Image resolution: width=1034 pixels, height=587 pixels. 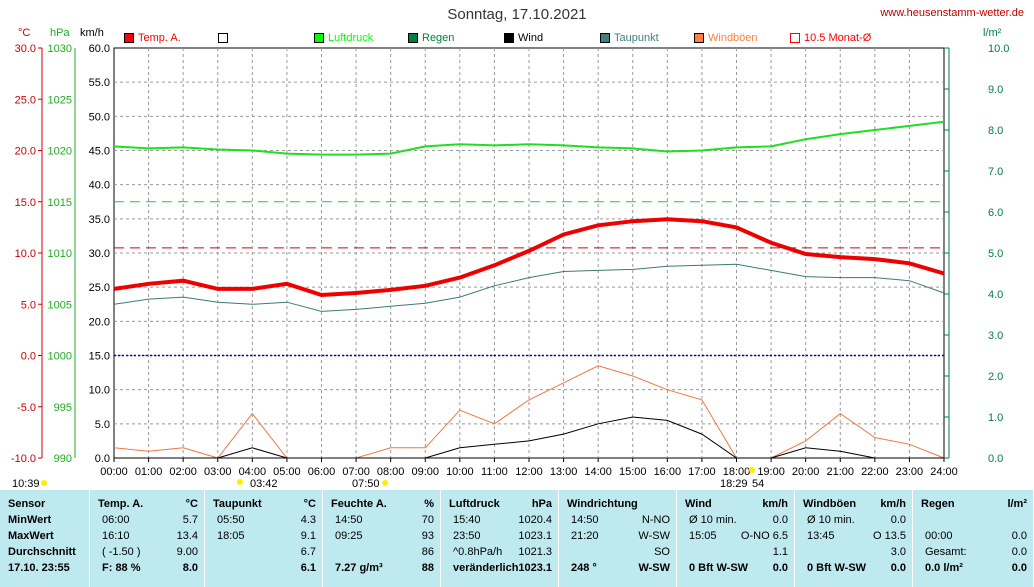 I want to click on table-cell: 05:50, so click(x=231, y=520).